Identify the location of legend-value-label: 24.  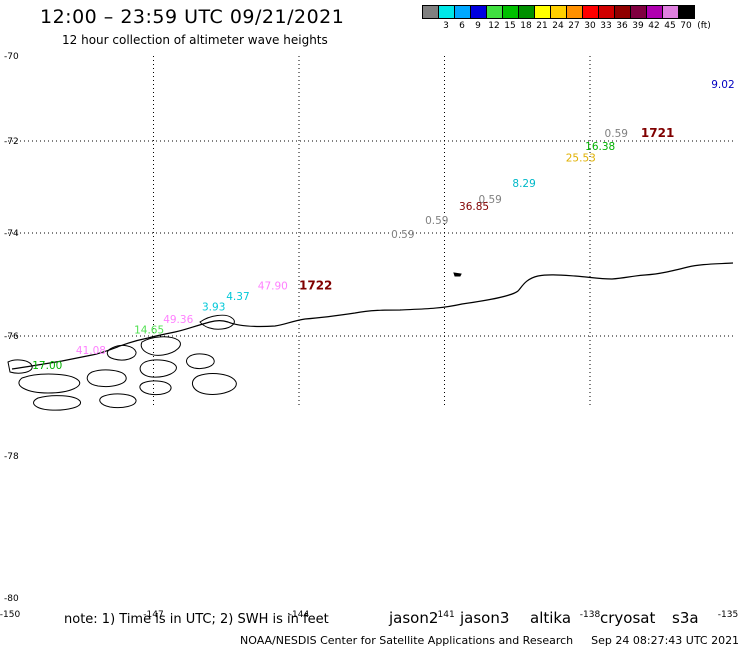
(558, 26).